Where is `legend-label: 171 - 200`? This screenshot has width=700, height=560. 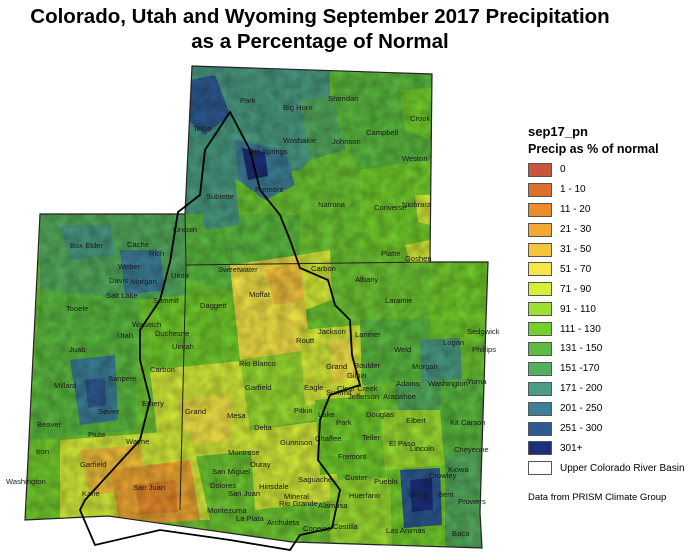
legend-label: 171 - 200 is located at coordinates (581, 389).